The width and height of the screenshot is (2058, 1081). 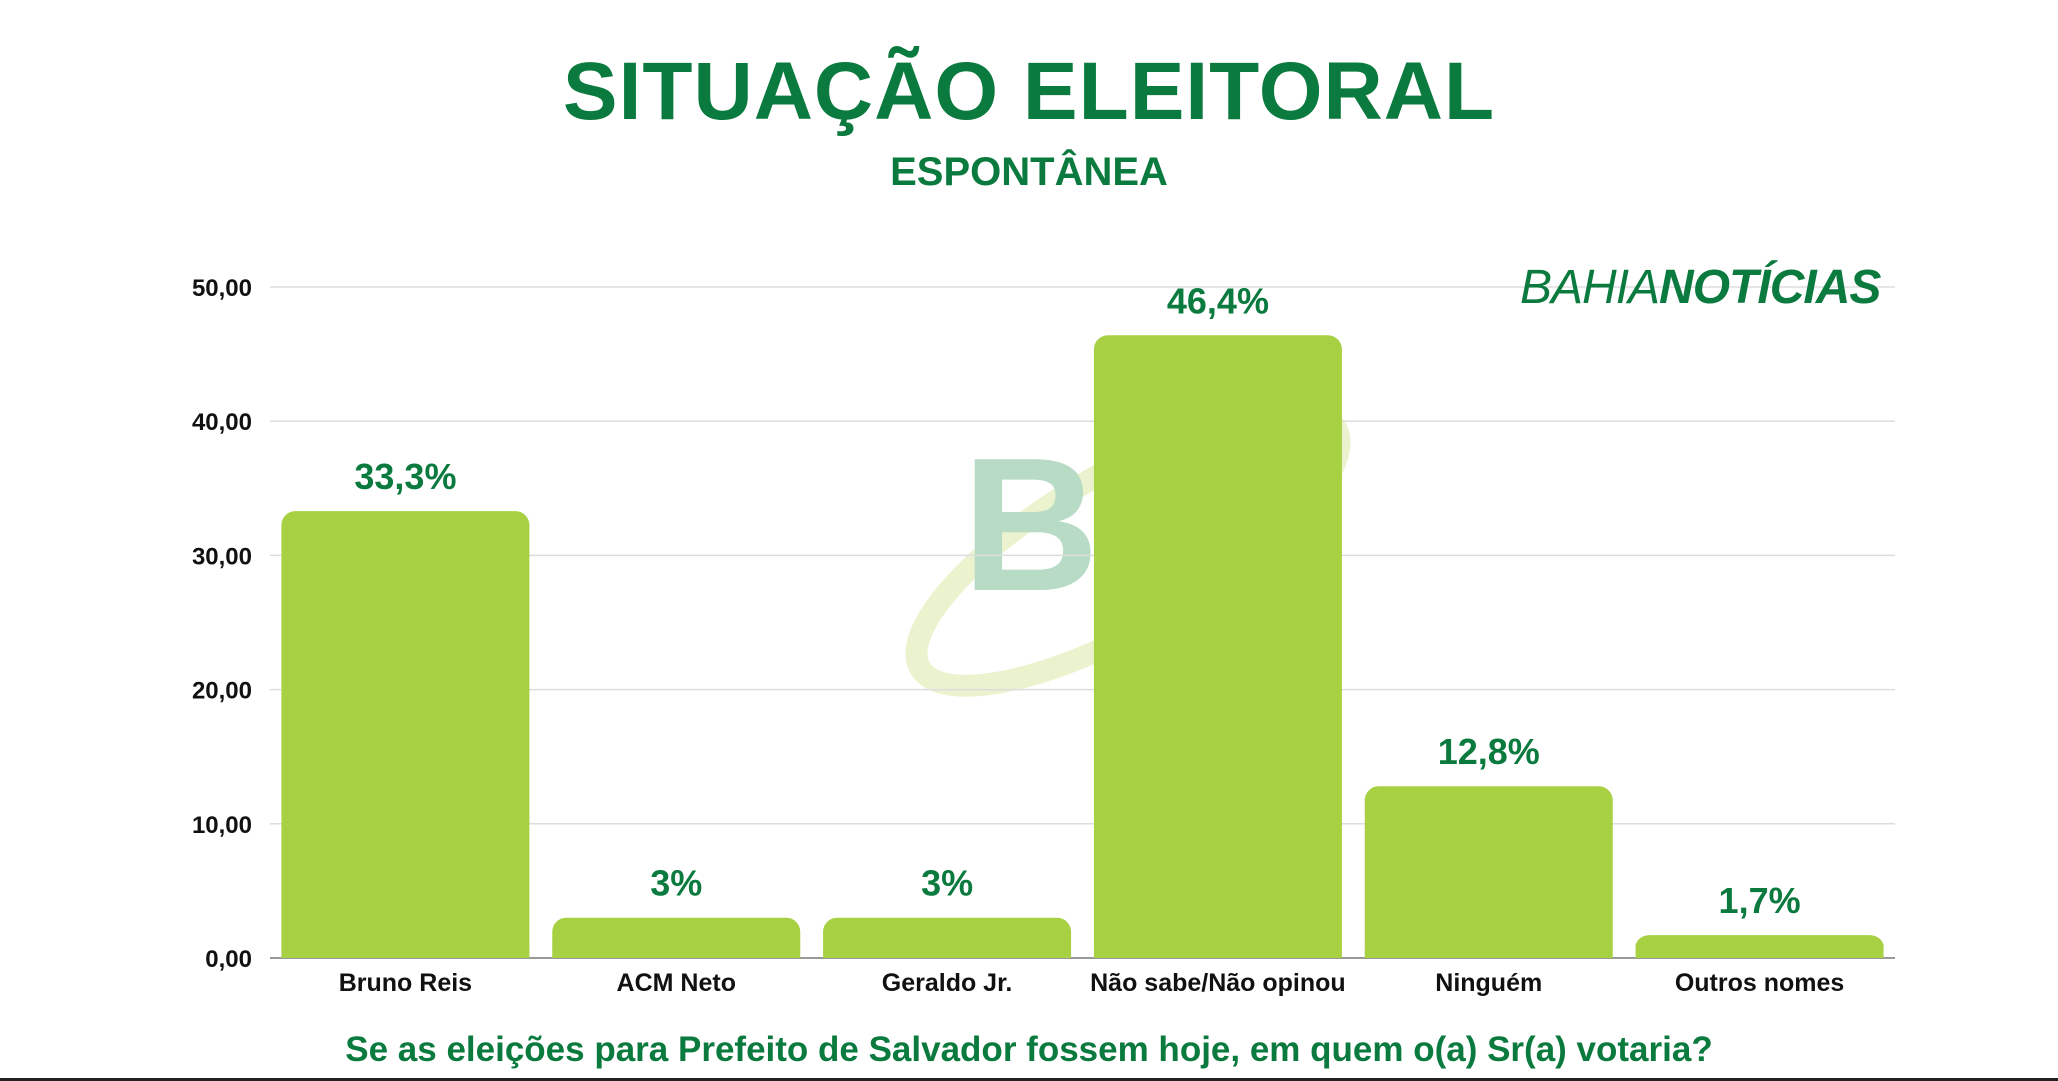 What do you see at coordinates (222, 691) in the screenshot?
I see `y-tick-label: 20,00` at bounding box center [222, 691].